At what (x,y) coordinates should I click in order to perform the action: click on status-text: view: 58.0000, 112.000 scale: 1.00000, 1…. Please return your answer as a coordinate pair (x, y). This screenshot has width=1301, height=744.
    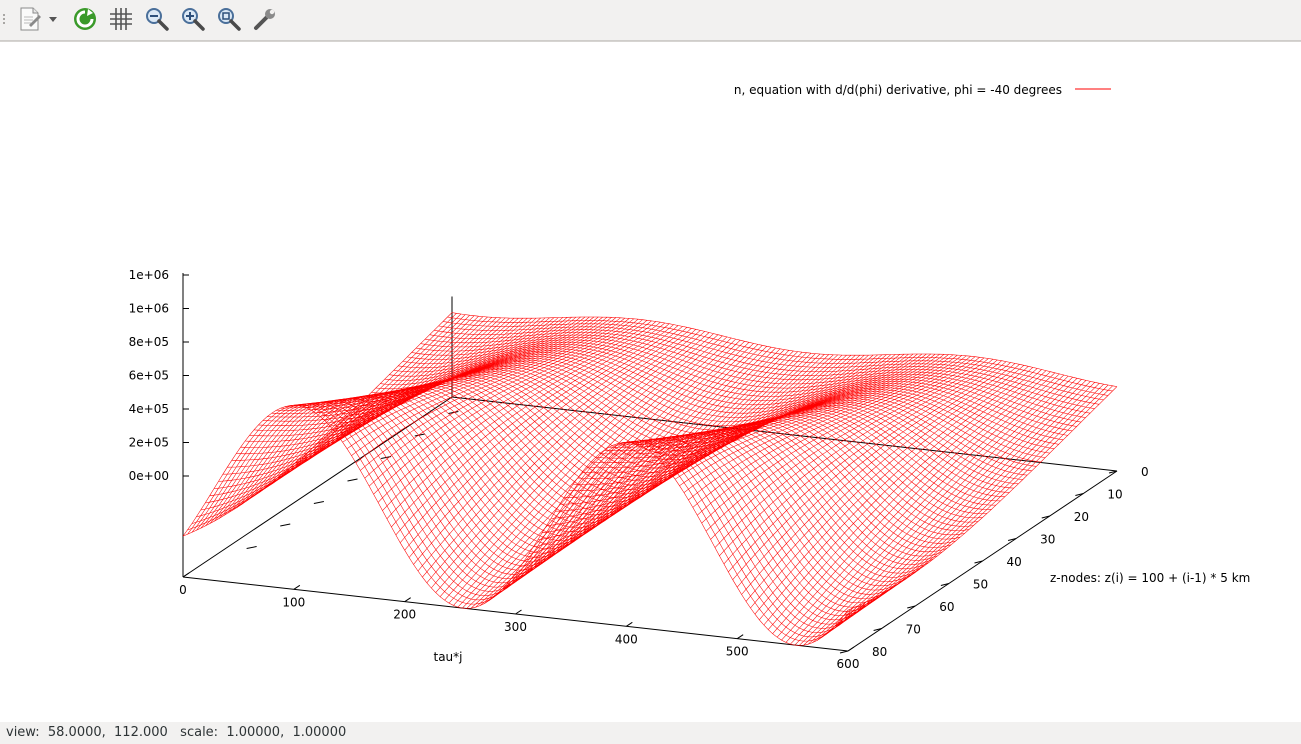
    Looking at the image, I should click on (176, 732).